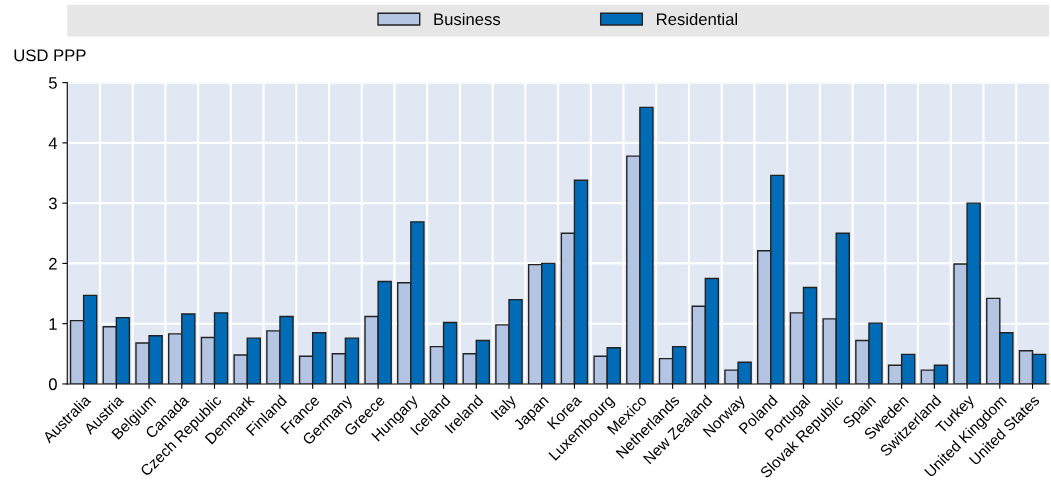 This screenshot has width=1051, height=486. Describe the element at coordinates (52, 384) in the screenshot. I see `y-tick-label: 0` at that location.